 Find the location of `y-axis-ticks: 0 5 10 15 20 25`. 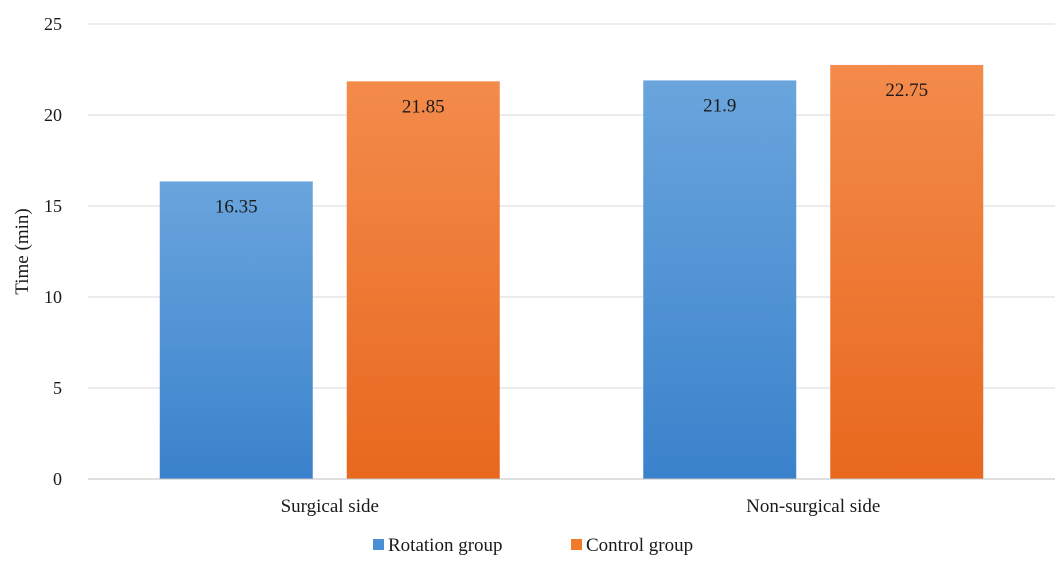

y-axis-ticks: 0 5 10 15 20 25 is located at coordinates (53, 251).